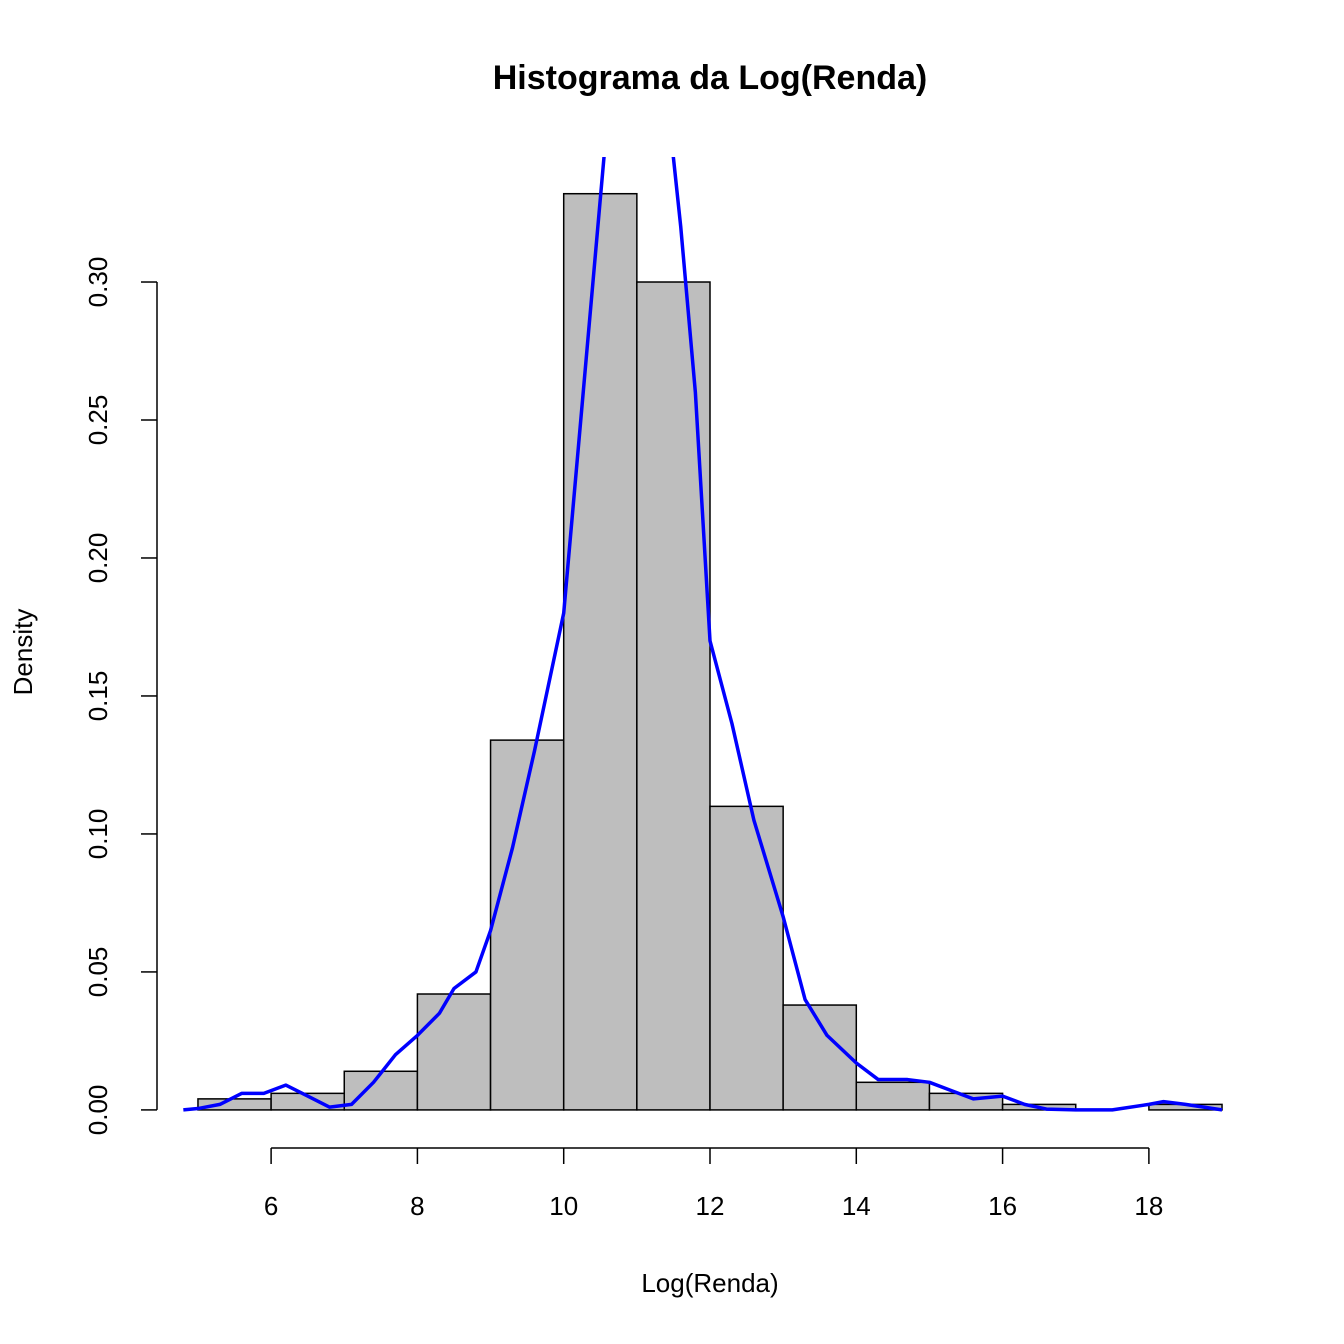  I want to click on chart-title: Histograma da Log(Renda), so click(710, 78).